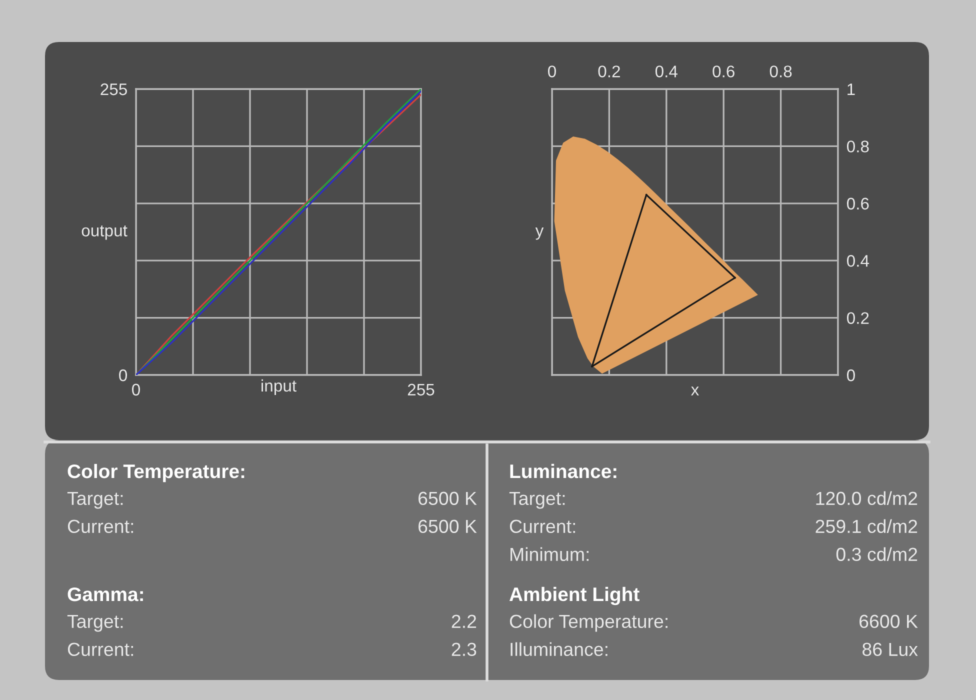 This screenshot has height=700, width=976. Describe the element at coordinates (279, 387) in the screenshot. I see `x-axis-title: input` at that location.